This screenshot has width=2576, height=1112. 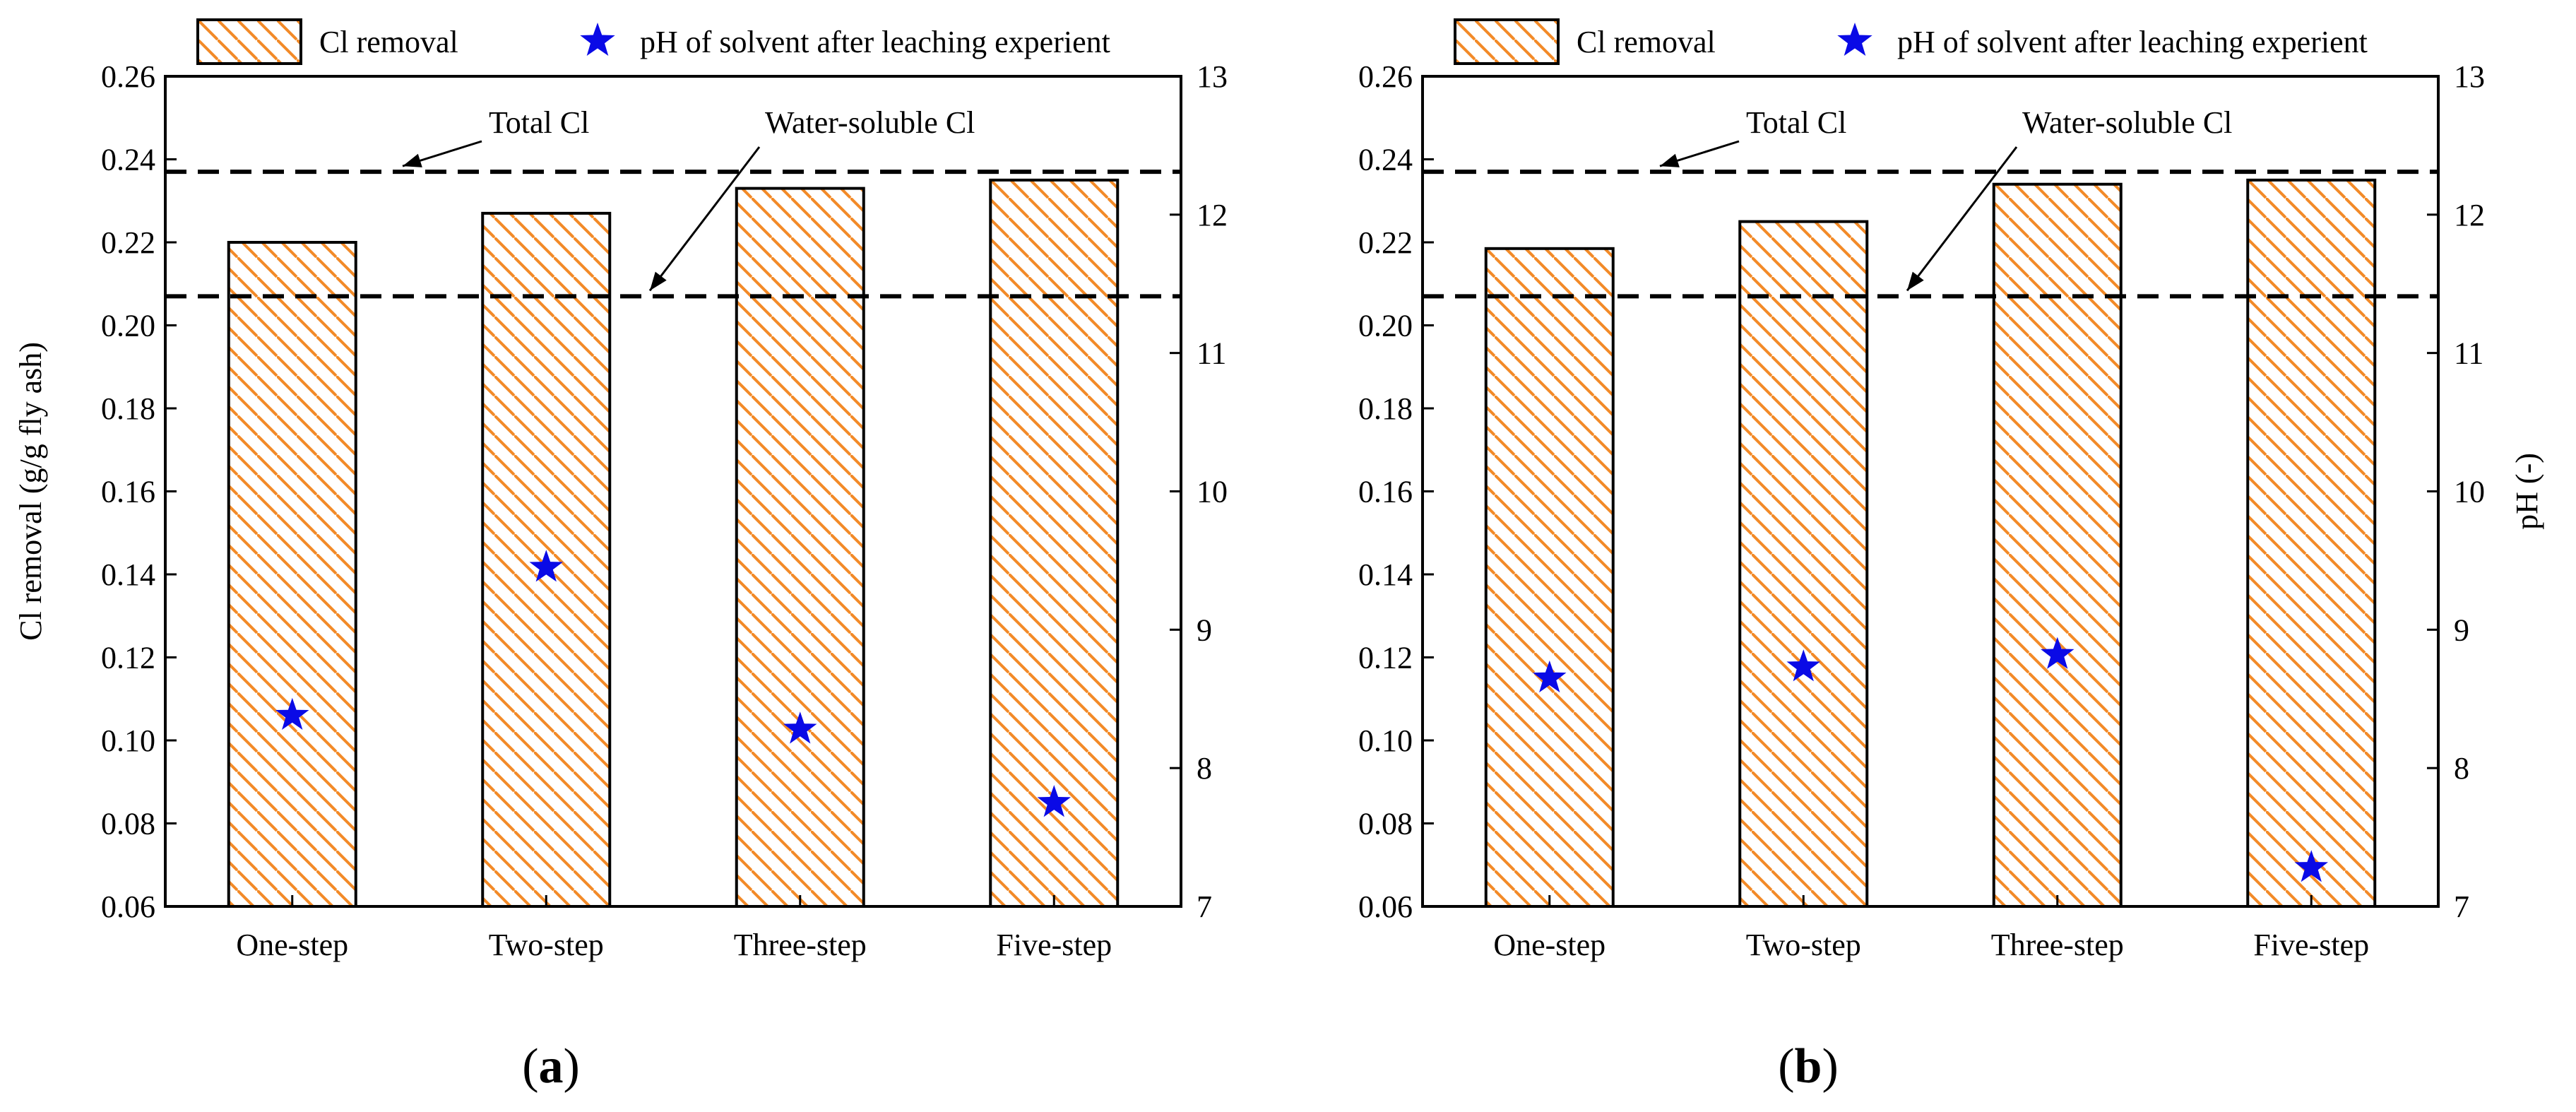 I want to click on panel-label: (b), so click(x=1808, y=1066).